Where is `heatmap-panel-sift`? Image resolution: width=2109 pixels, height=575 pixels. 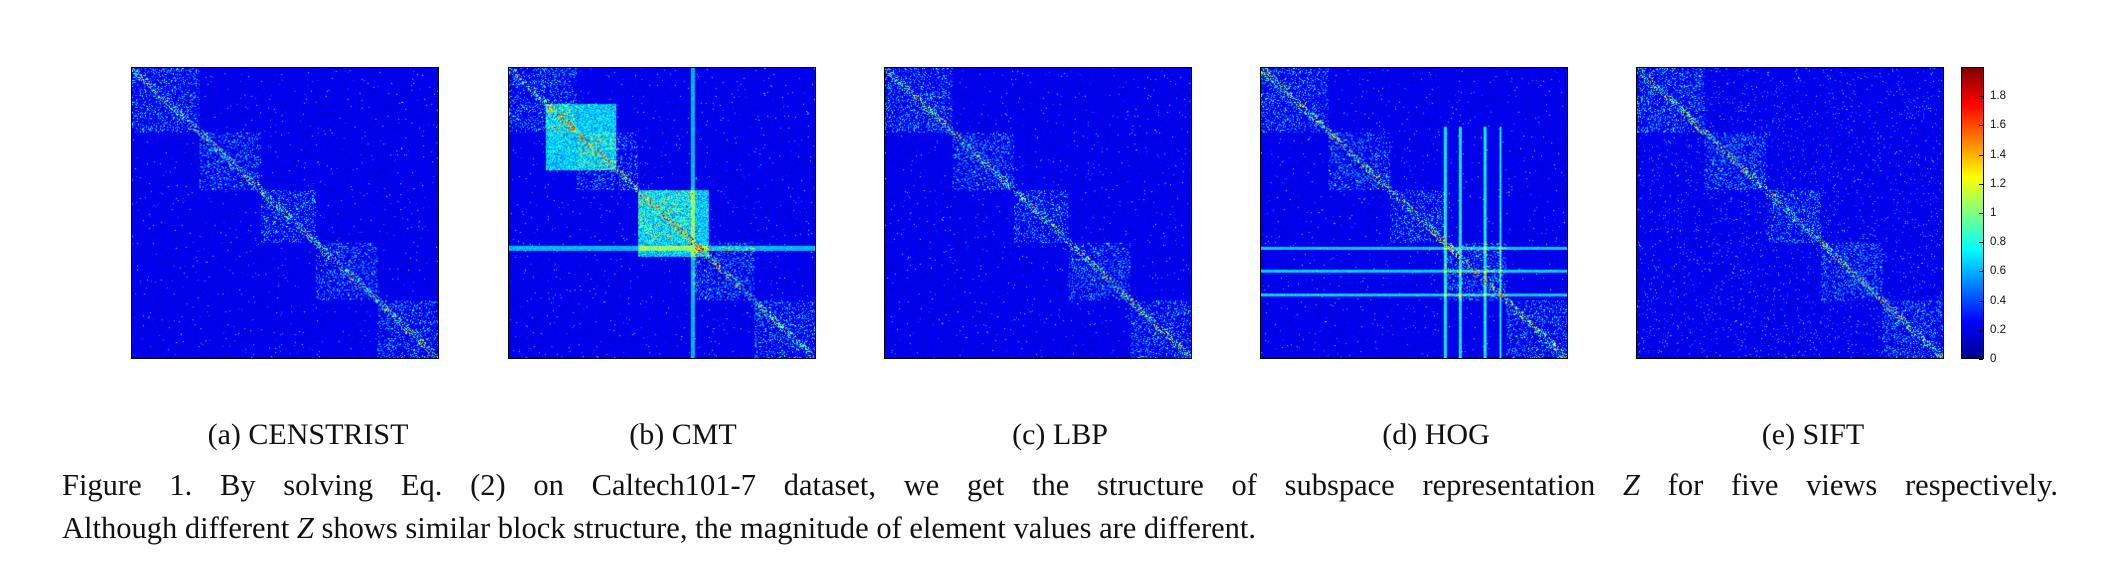 heatmap-panel-sift is located at coordinates (1790, 213).